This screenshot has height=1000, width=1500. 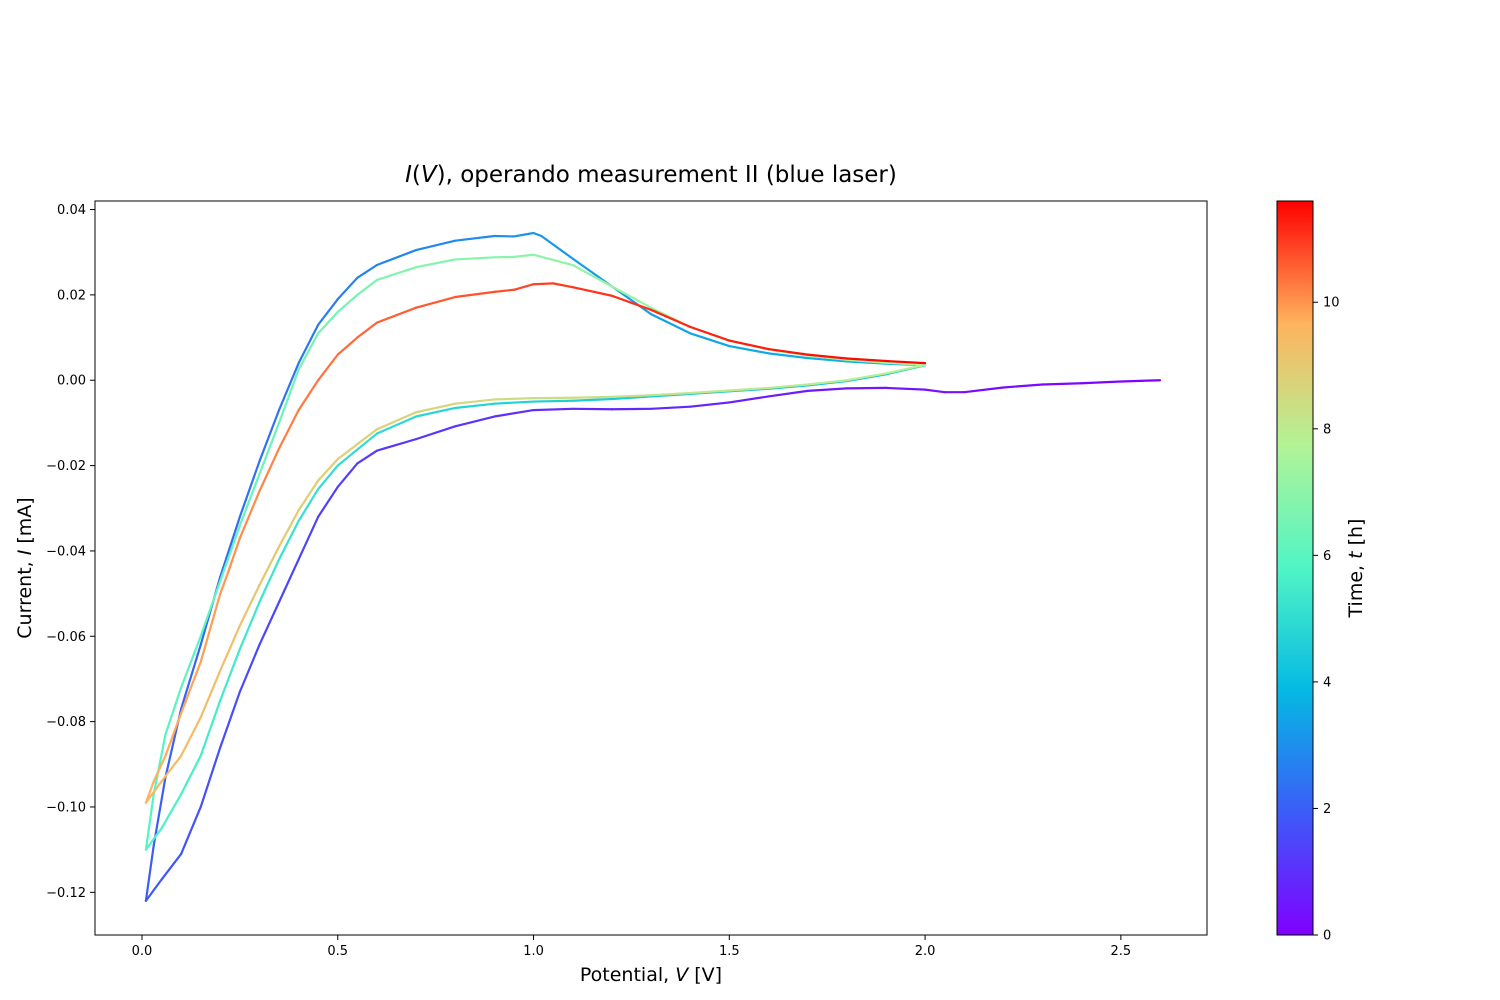 What do you see at coordinates (1331, 303) in the screenshot?
I see `colorbar-tick-label: 10` at bounding box center [1331, 303].